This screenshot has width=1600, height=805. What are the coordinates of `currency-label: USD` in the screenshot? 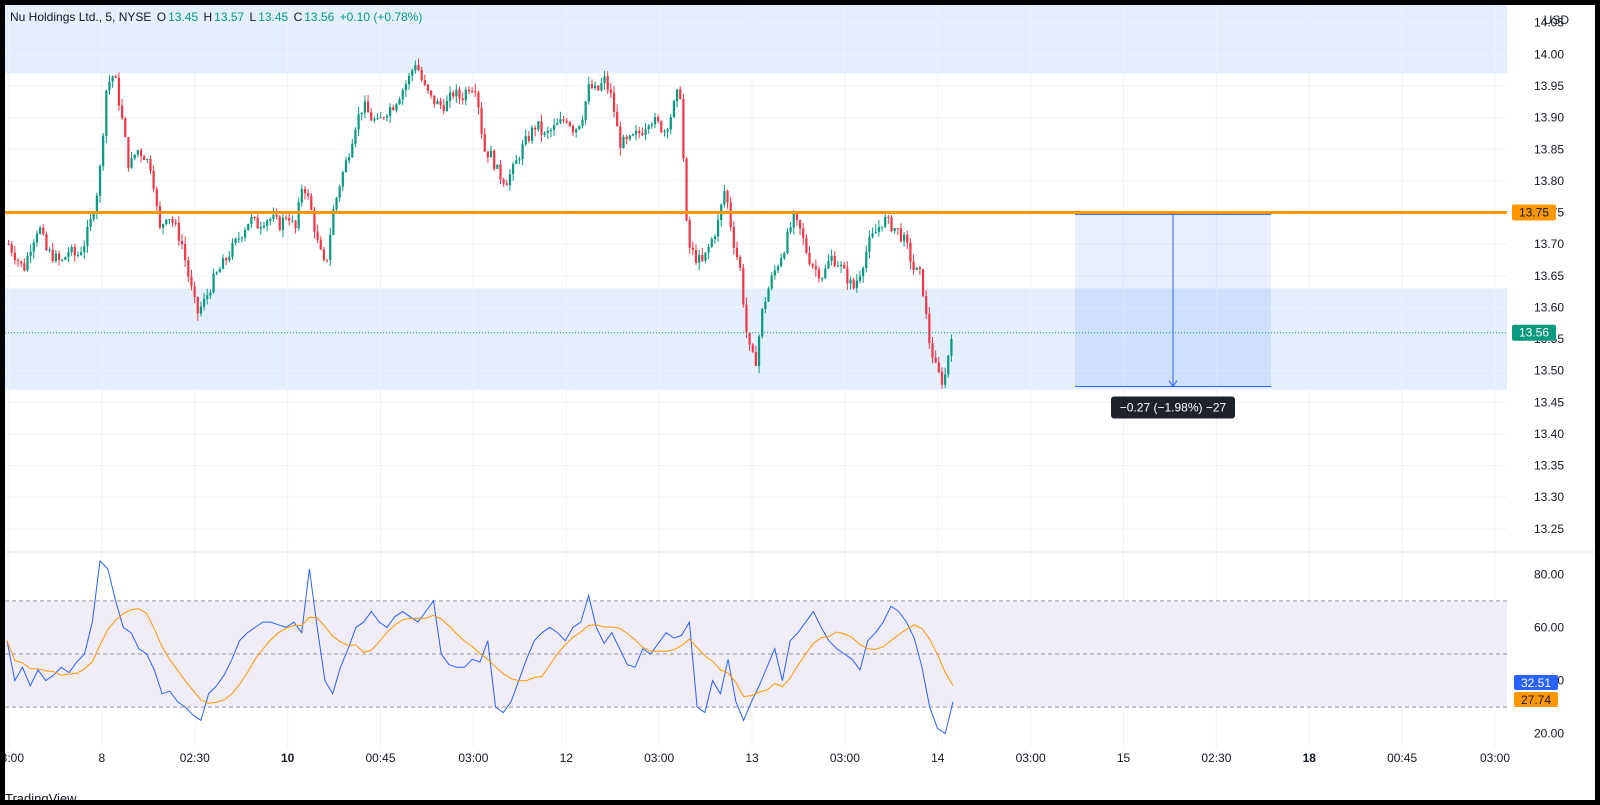 It's located at (1556, 20).